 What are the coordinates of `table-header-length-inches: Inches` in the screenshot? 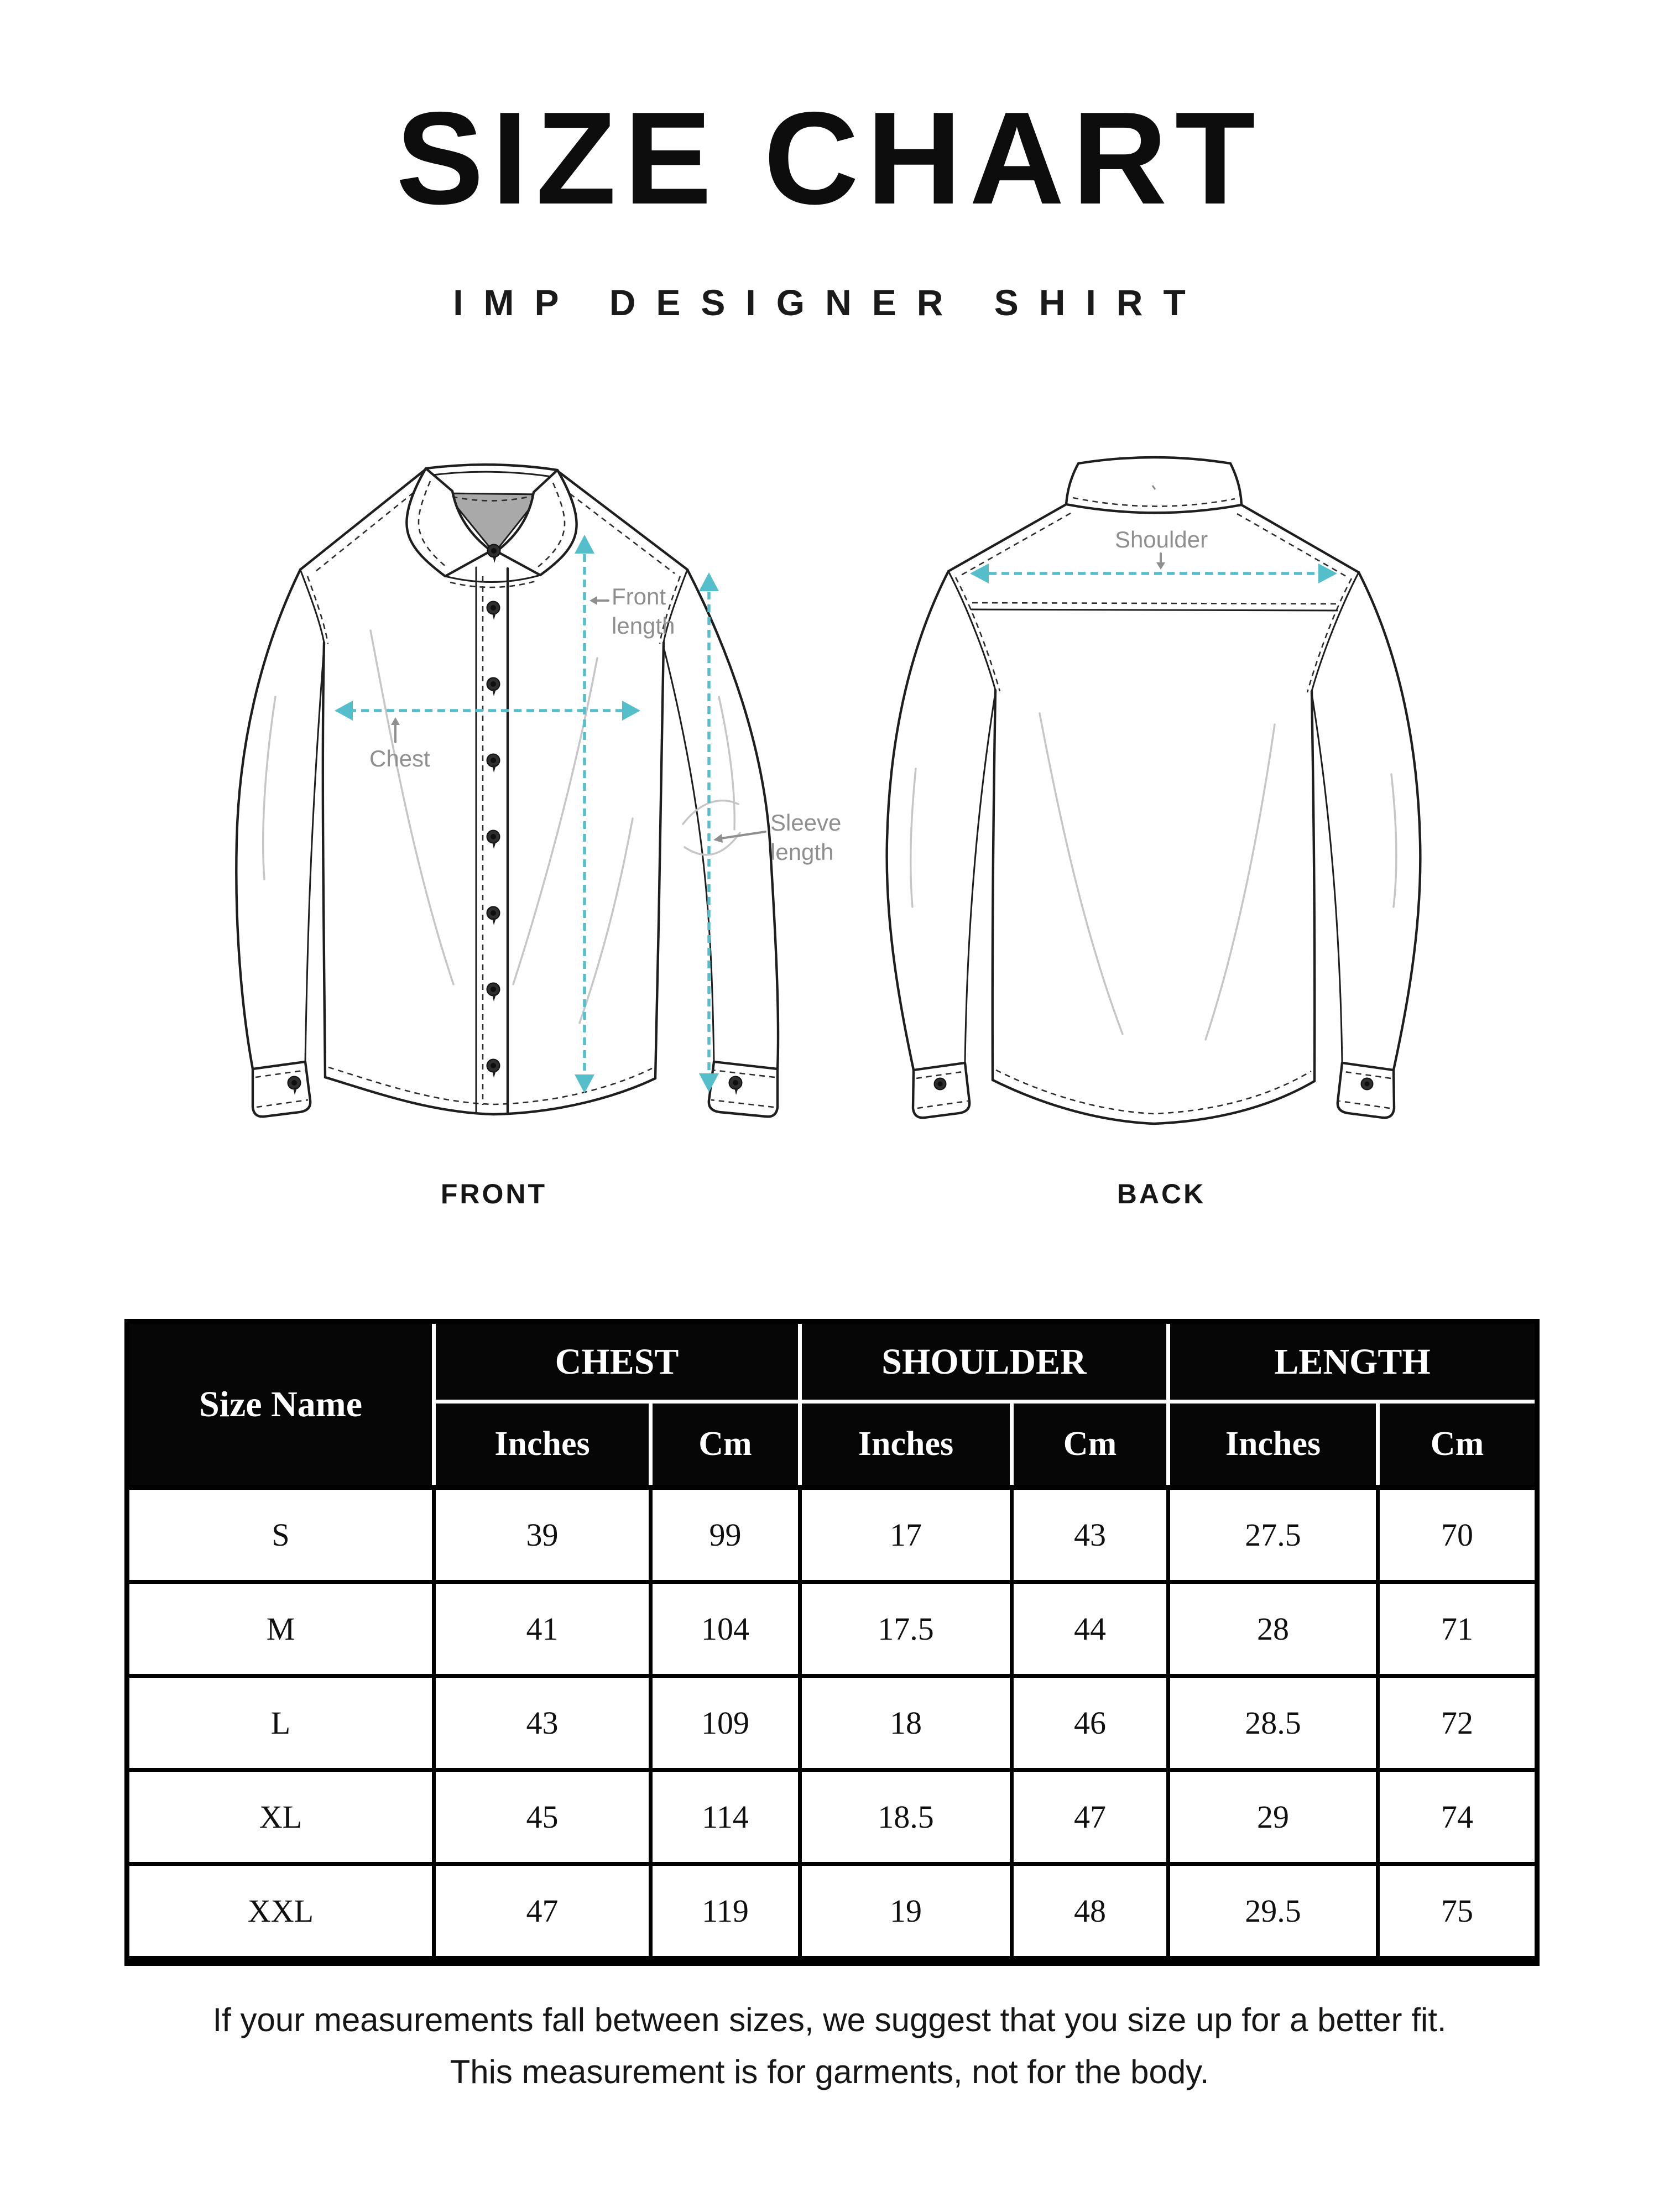 It's located at (1273, 1445).